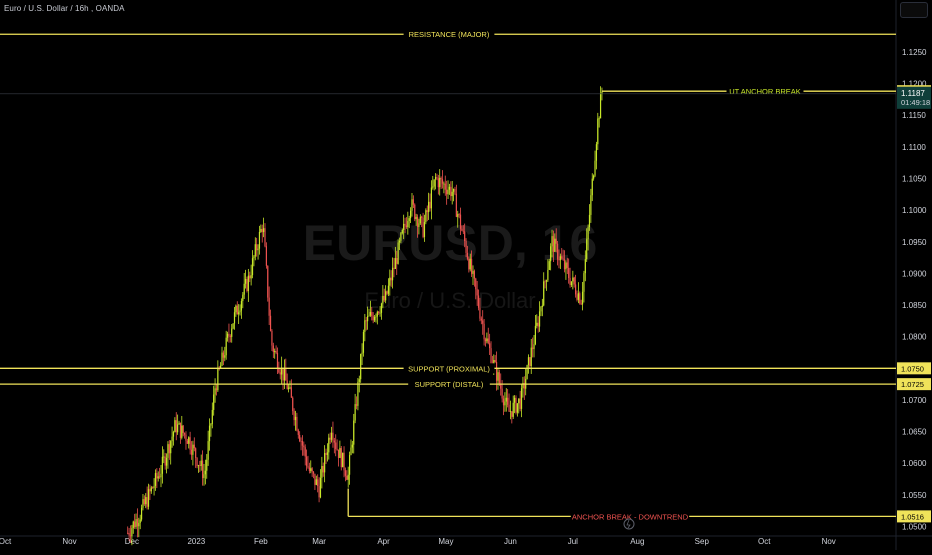  Describe the element at coordinates (629, 524) in the screenshot. I see `event-marker-icon` at that location.